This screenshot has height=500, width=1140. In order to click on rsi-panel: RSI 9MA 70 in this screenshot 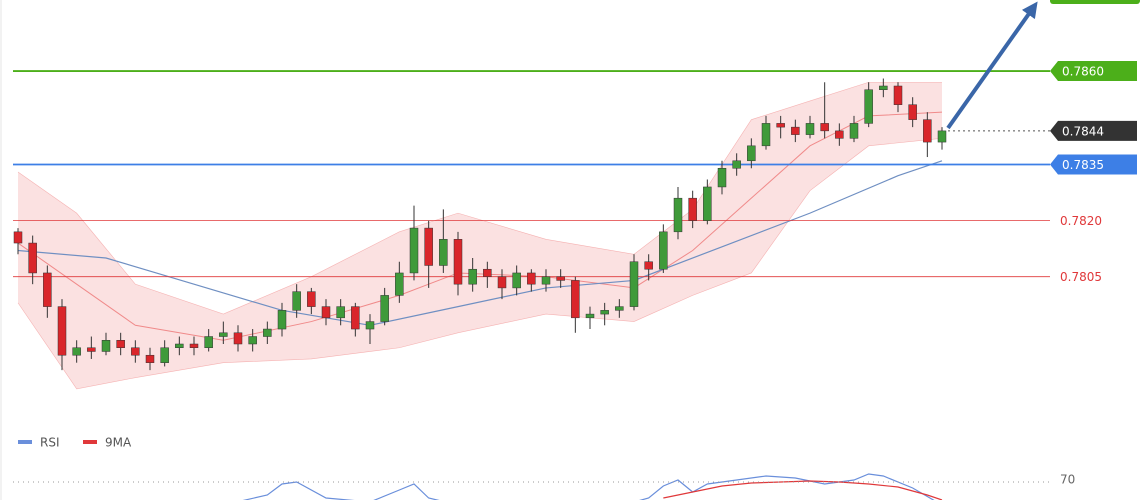, I will do `click(544, 468)`.